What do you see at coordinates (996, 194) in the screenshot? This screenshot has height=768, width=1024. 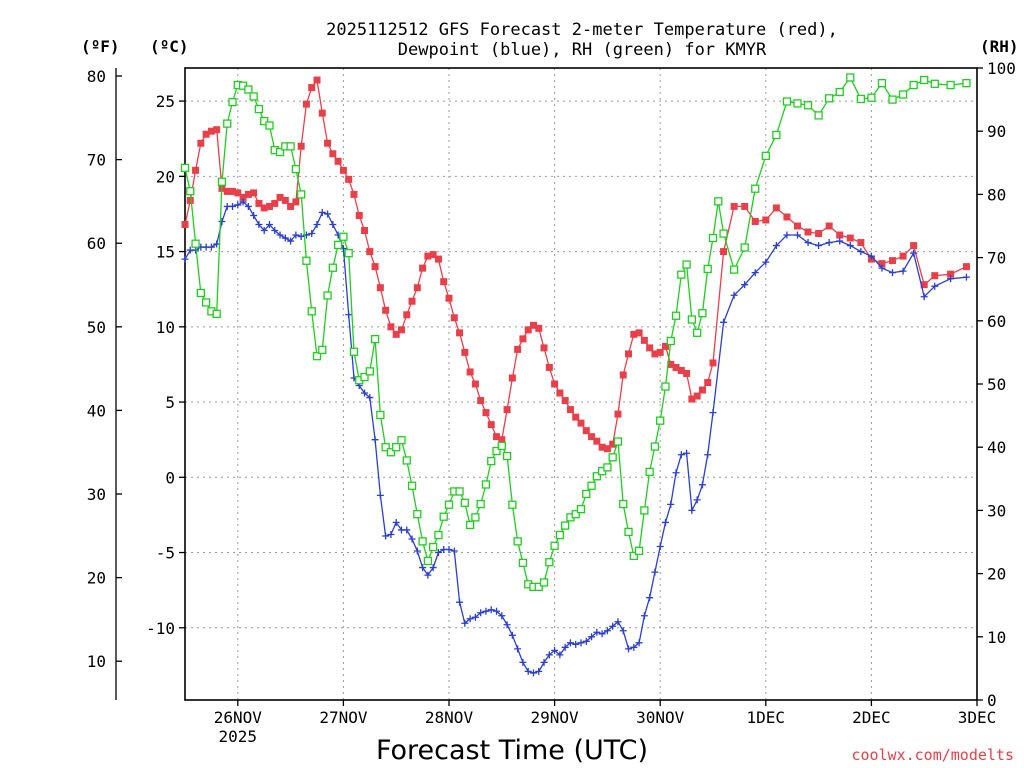 I see `rh-tick-label: 80` at bounding box center [996, 194].